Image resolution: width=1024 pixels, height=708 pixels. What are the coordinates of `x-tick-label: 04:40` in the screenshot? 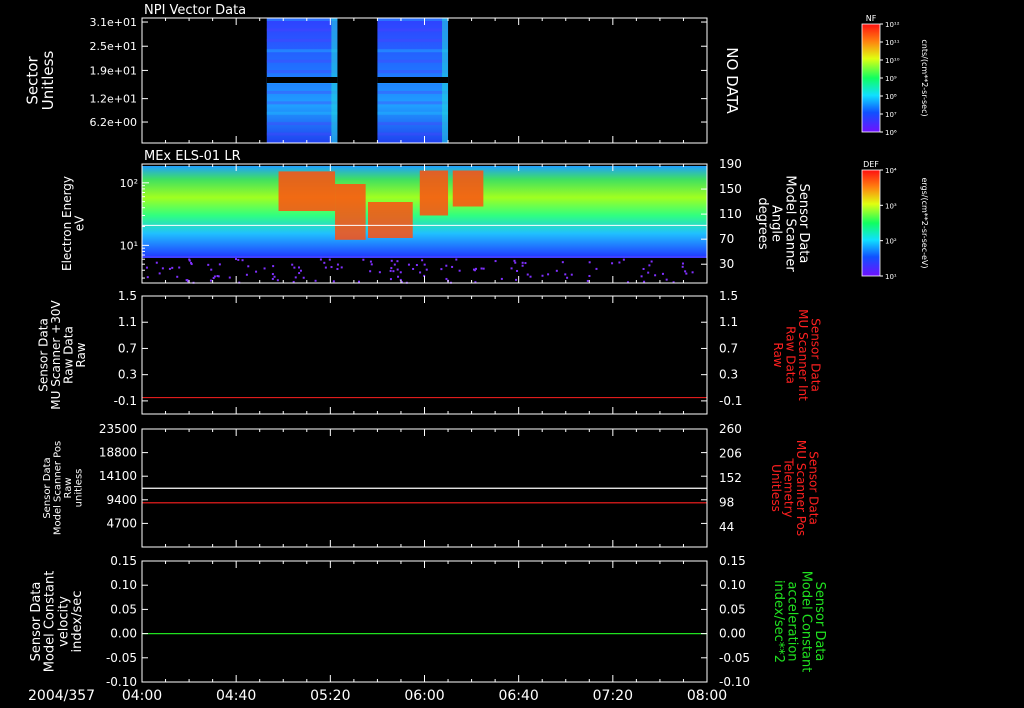 It's located at (236, 696).